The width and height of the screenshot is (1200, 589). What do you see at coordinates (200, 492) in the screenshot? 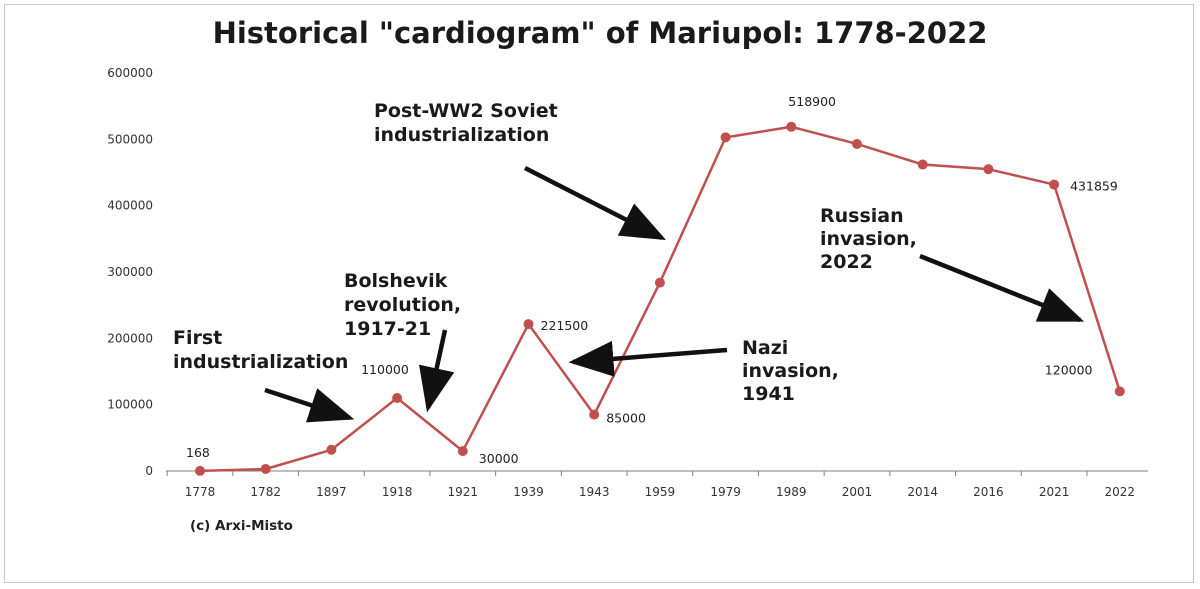
I see `x-tick-label: 1778` at bounding box center [200, 492].